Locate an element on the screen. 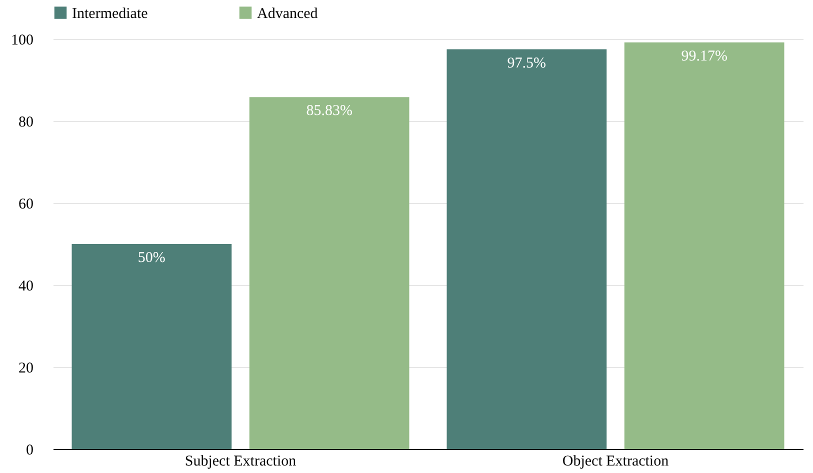 Image resolution: width=813 pixels, height=473 pixels. x-tick-label: Subject Extraction is located at coordinates (240, 462).